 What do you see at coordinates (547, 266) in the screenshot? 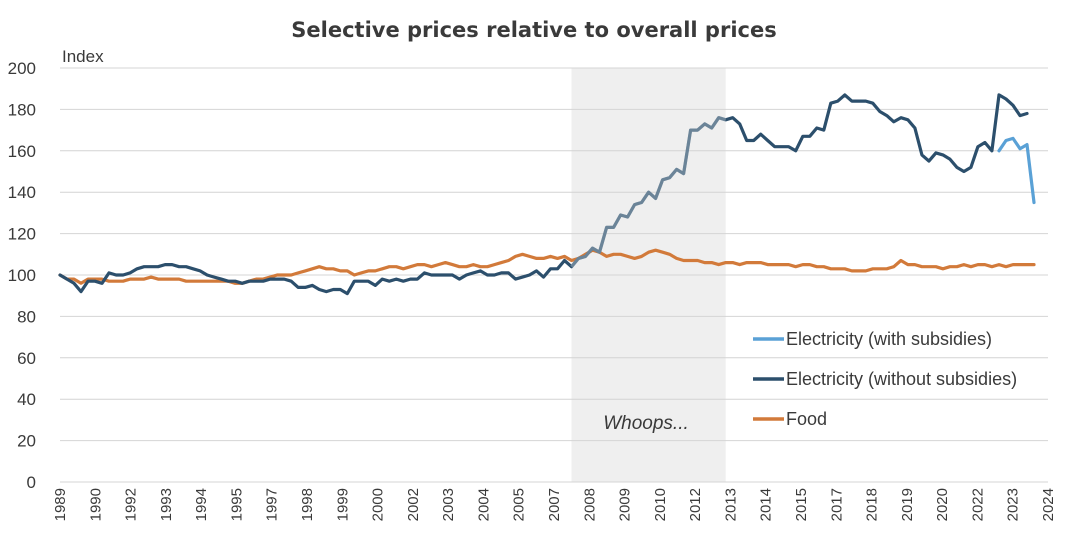
I see `series-line-food` at bounding box center [547, 266].